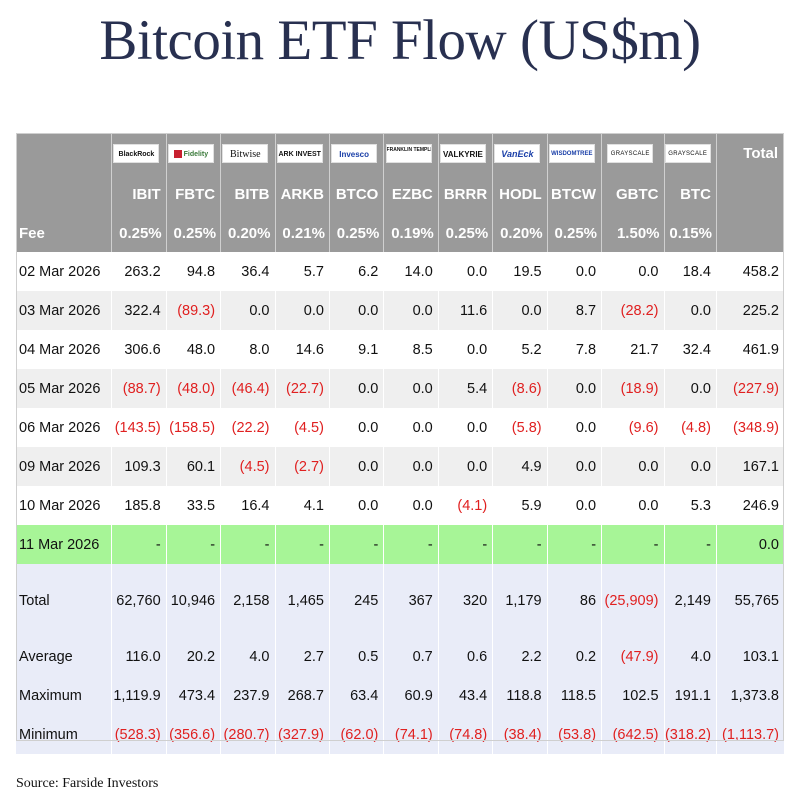 The image size is (800, 797). Describe the element at coordinates (302, 734) in the screenshot. I see `summary-cell: (327.9)` at that location.